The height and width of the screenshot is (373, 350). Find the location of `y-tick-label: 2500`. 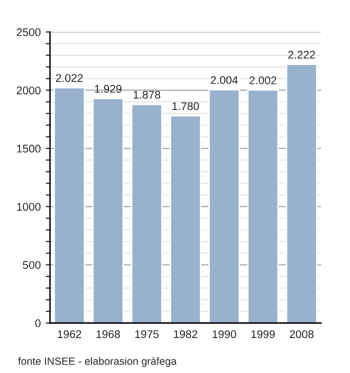

y-tick-label: 2500 is located at coordinates (28, 32).